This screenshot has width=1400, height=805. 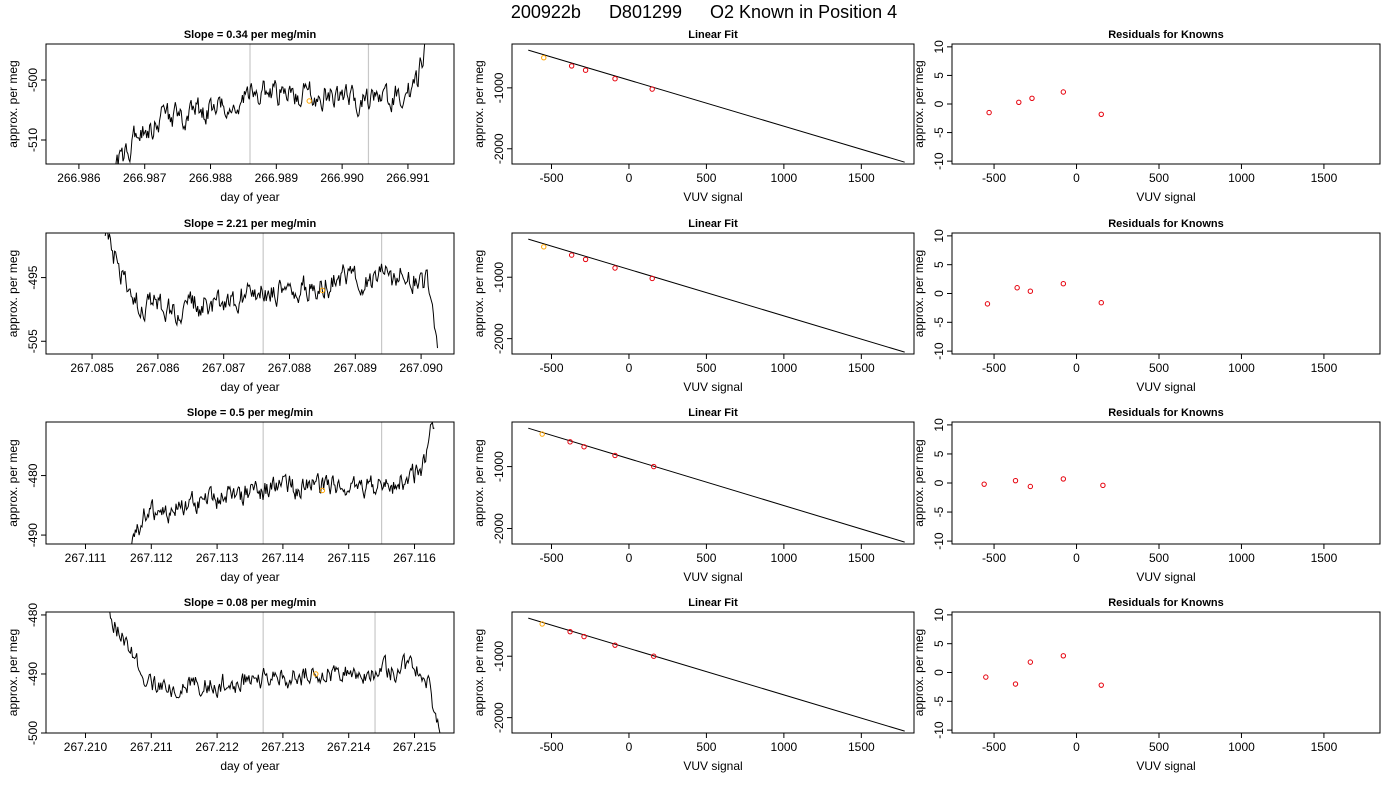 I want to click on x-tick-label: 267.211, so click(x=151, y=747).